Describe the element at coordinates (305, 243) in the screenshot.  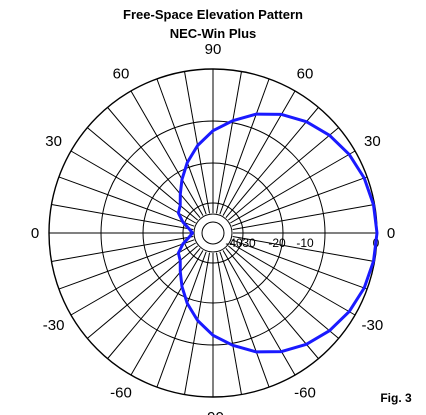
I see `radial-tick-label: -10` at that location.